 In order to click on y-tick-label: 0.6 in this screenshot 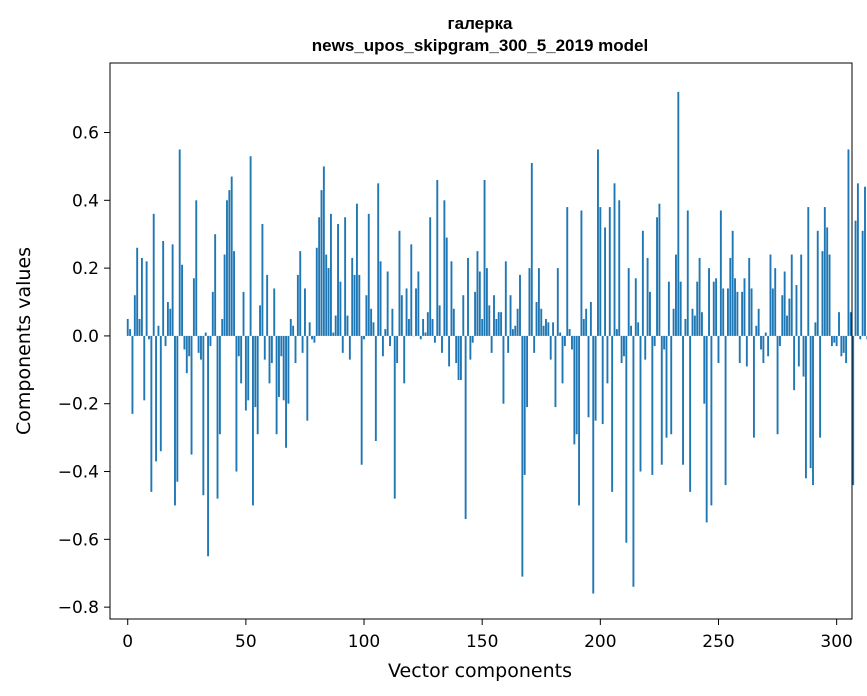, I will do `click(85, 134)`.